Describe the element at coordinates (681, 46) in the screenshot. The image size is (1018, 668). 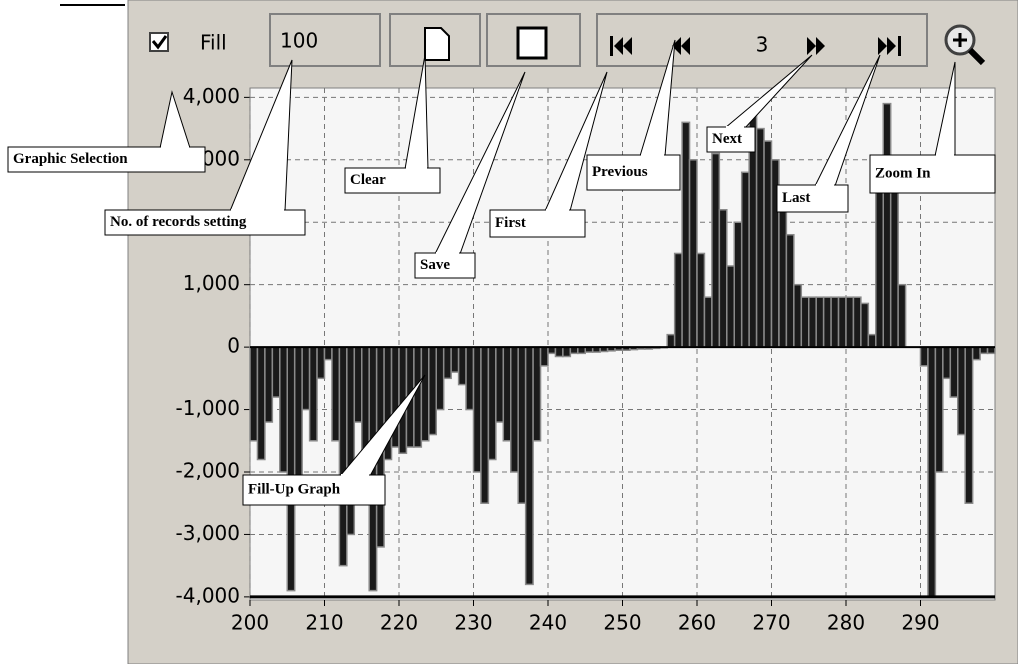
I see `previous-button` at that location.